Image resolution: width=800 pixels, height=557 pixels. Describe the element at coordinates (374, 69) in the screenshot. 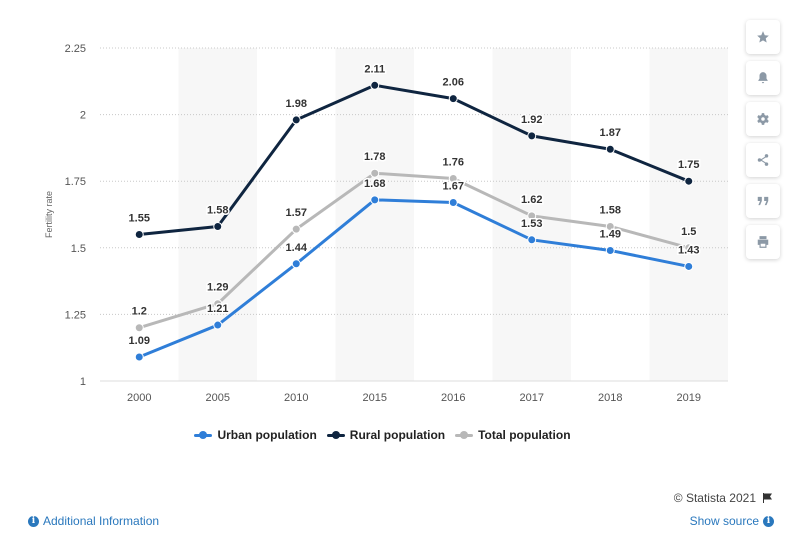

I see `data-label: 2.11` at that location.